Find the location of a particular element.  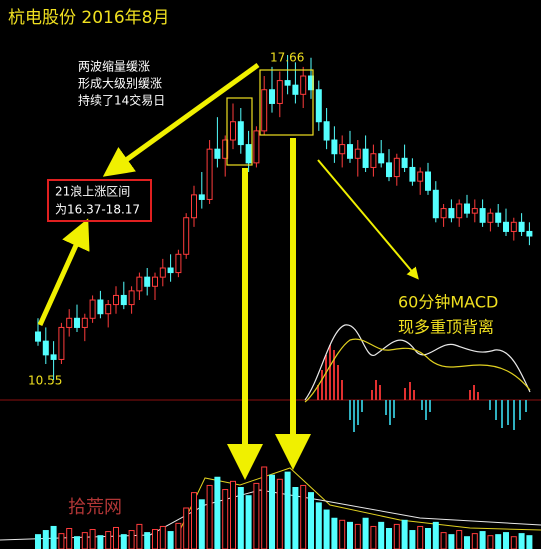

volumes is located at coordinates (284, 507).